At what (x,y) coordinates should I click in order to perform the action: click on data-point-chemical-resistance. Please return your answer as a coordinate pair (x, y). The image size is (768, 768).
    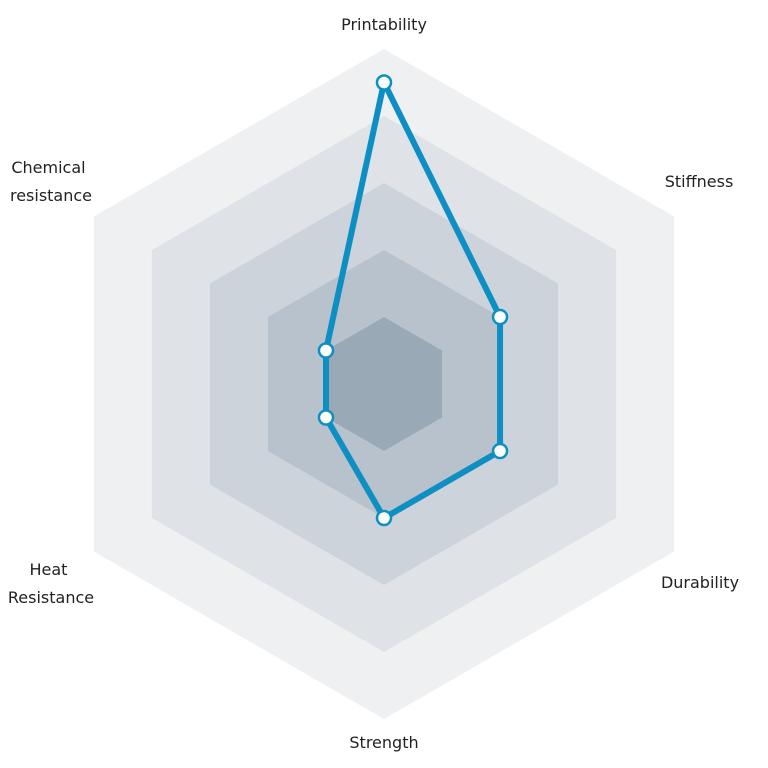
    Looking at the image, I should click on (326, 350).